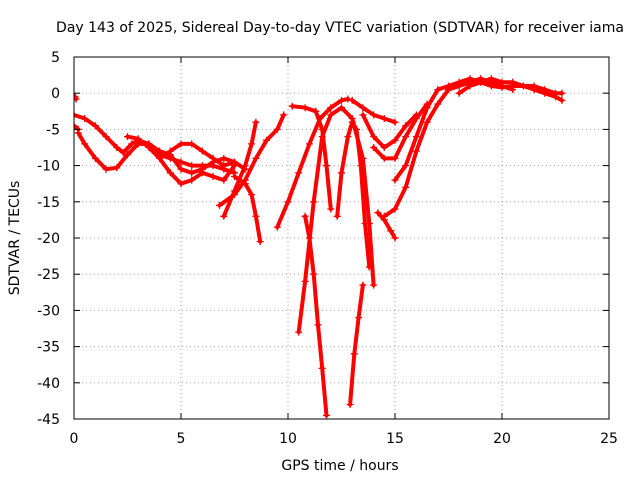 The height and width of the screenshot is (480, 640). Describe the element at coordinates (48, 384) in the screenshot. I see `y-tick-label: -40` at that location.